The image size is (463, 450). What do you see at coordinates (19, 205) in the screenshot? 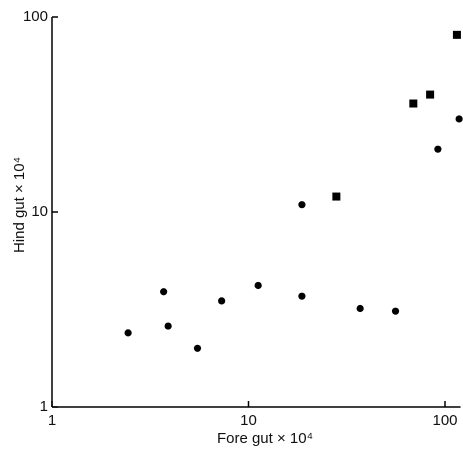
I see `y-axis-label: Hind gut × 10⁴` at bounding box center [19, 205].